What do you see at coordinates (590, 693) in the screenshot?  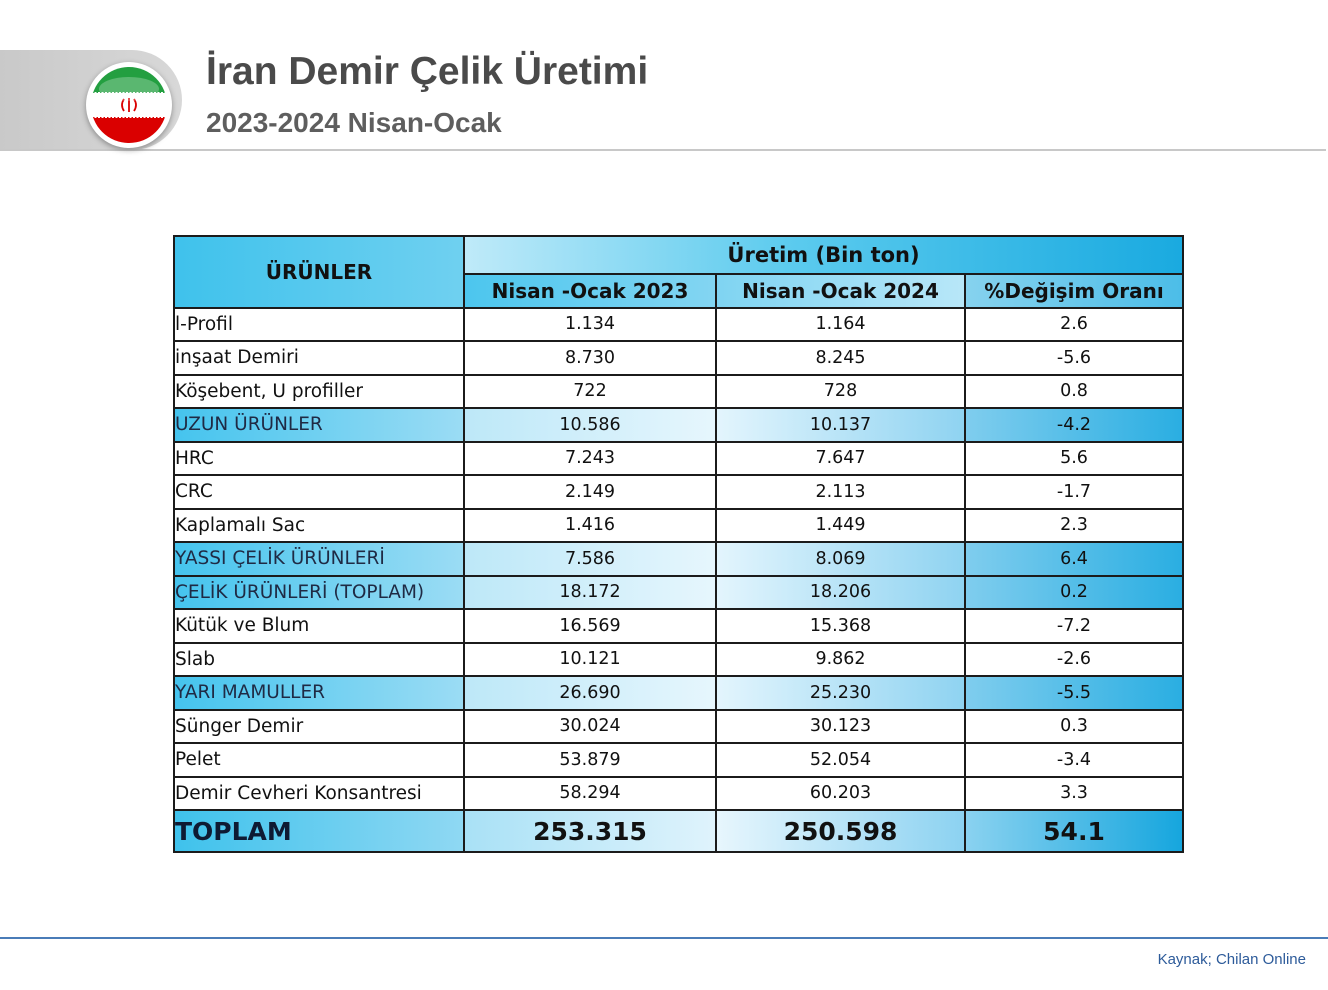 I see `value-2023: 26.690` at bounding box center [590, 693].